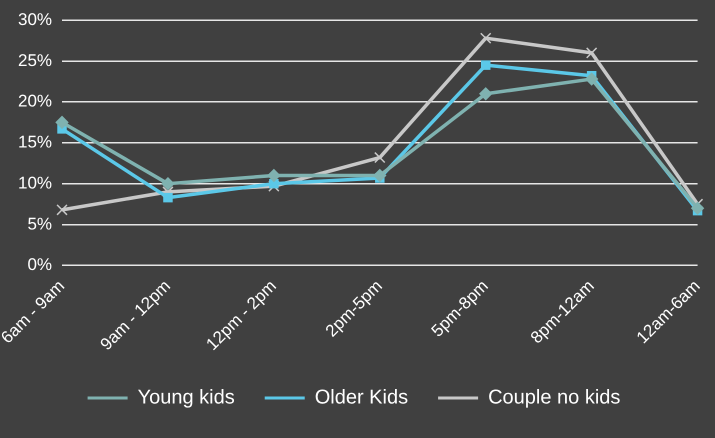 The height and width of the screenshot is (438, 715). Describe the element at coordinates (361, 397) in the screenshot. I see `legend-label: Older Kids` at that location.